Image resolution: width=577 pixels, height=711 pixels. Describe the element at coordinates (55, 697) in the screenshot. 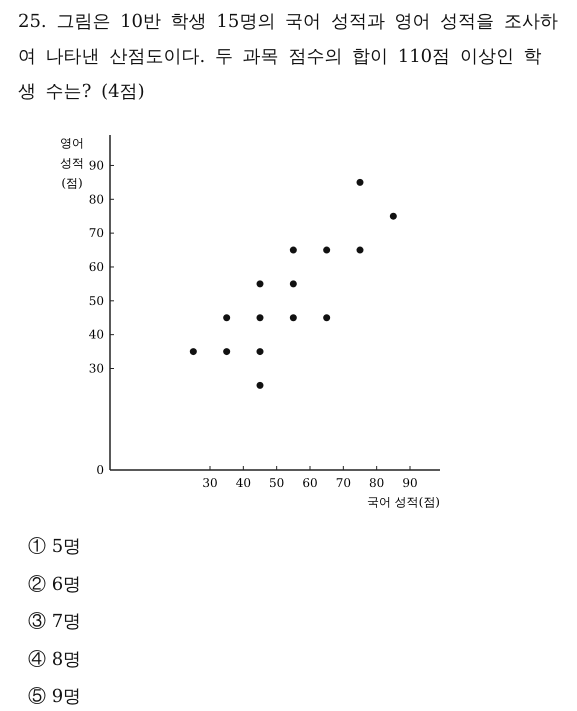

I see `text: ⑤ 9명` at that location.